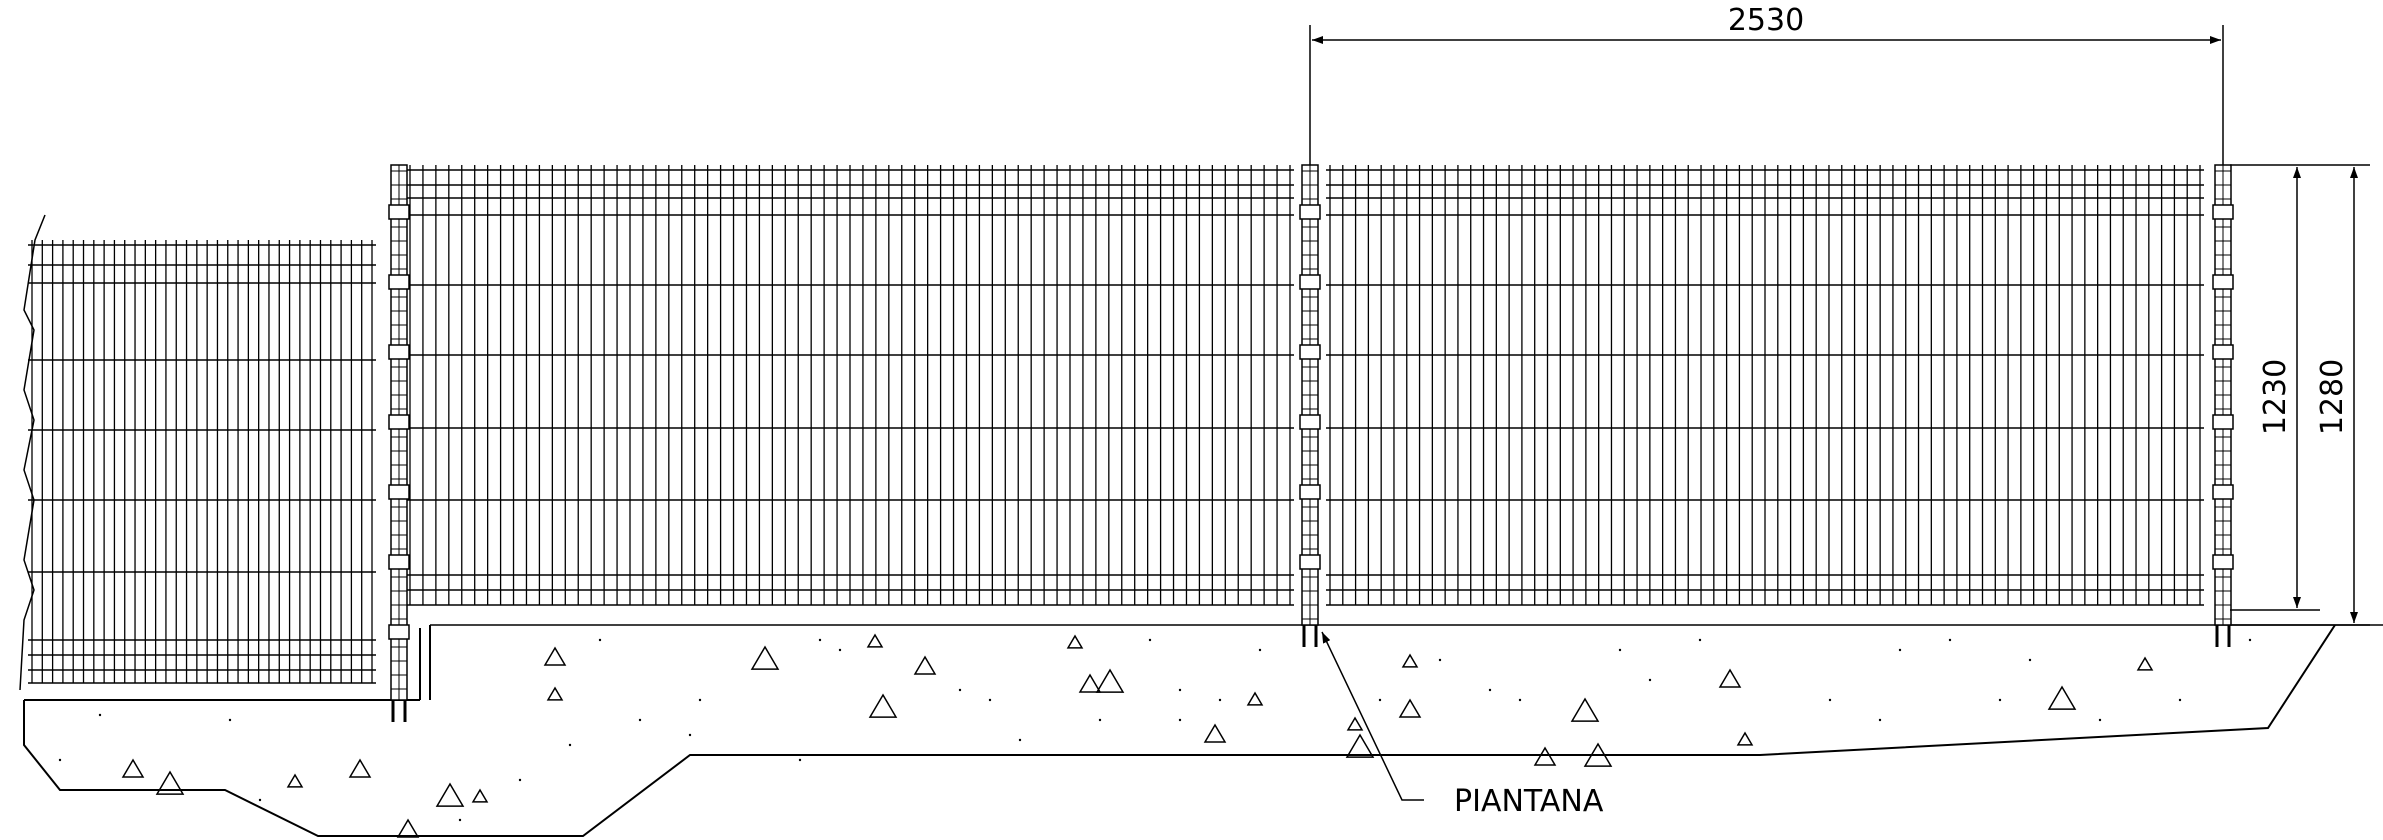  What do you see at coordinates (1529, 801) in the screenshot?
I see `callout-label-piantana: PIANTANA` at bounding box center [1529, 801].